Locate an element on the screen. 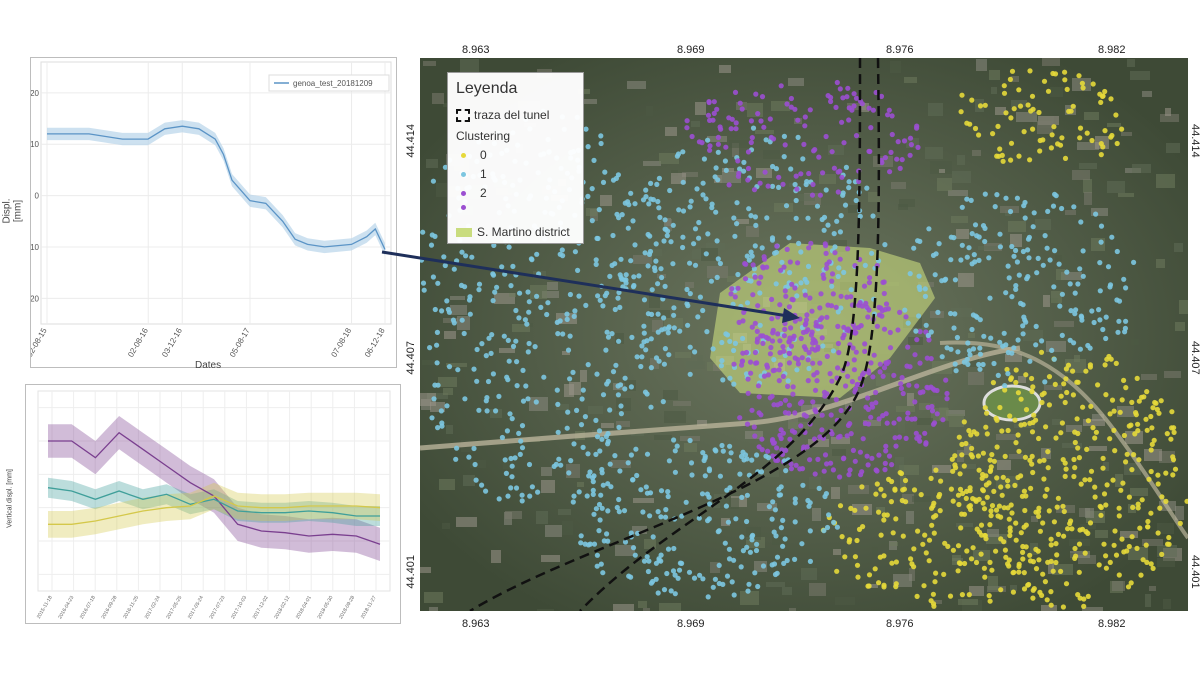  y-tick-label: 20 is located at coordinates (35, 93).